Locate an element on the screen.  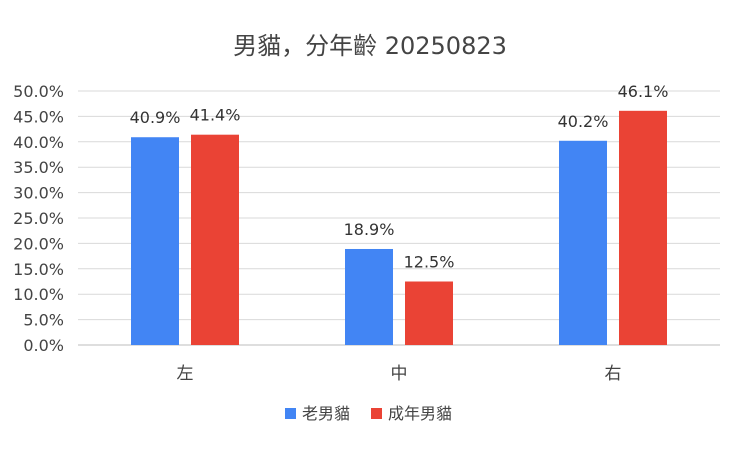
y-tick-label: 40.0% is located at coordinates (38, 142).